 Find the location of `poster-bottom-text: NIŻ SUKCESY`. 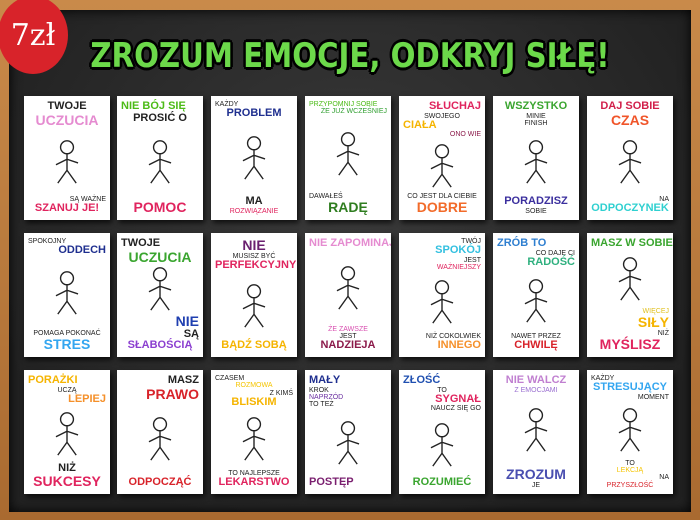

poster-bottom-text: NIŻ SUKCESY is located at coordinates (67, 475).